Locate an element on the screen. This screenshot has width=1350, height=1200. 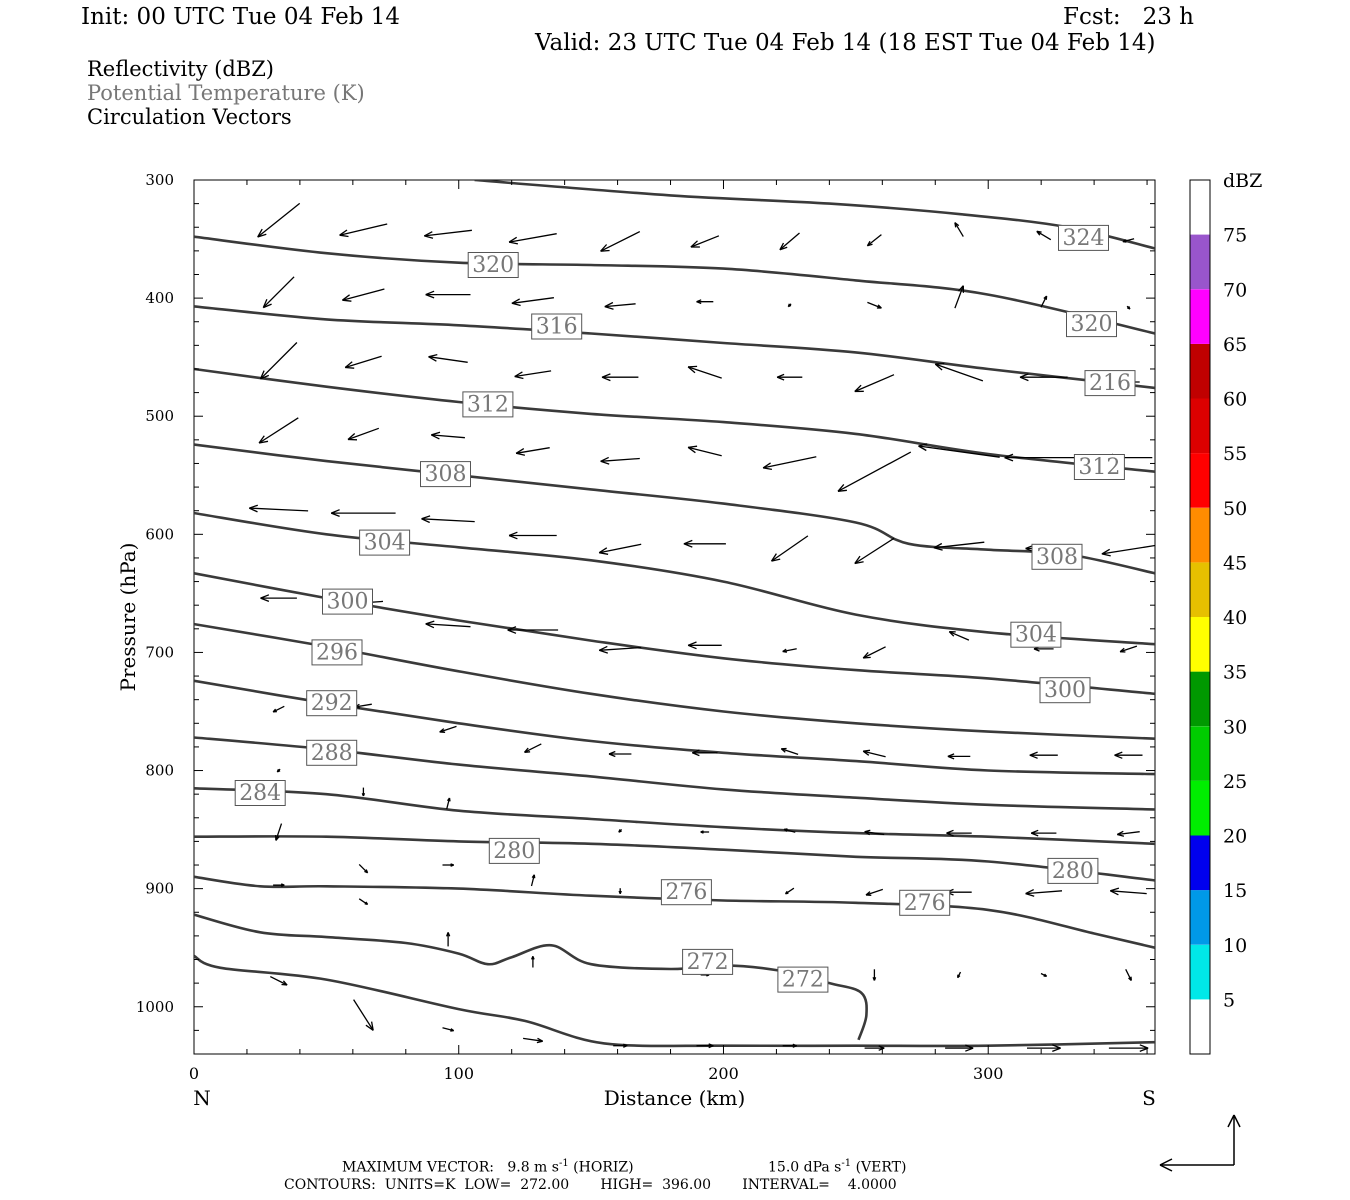
contour-label-text: 312 is located at coordinates (488, 404).